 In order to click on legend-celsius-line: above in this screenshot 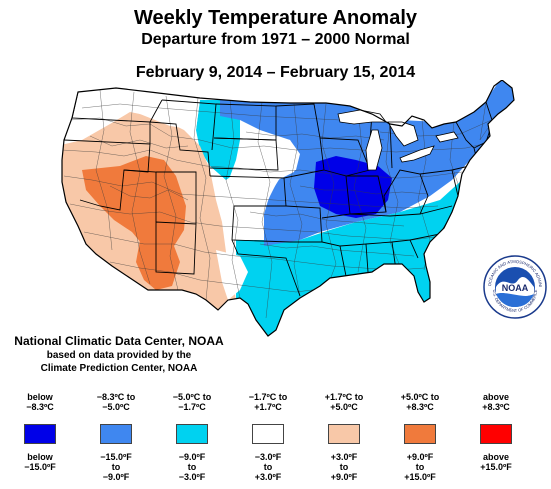, I will do `click(495, 397)`.